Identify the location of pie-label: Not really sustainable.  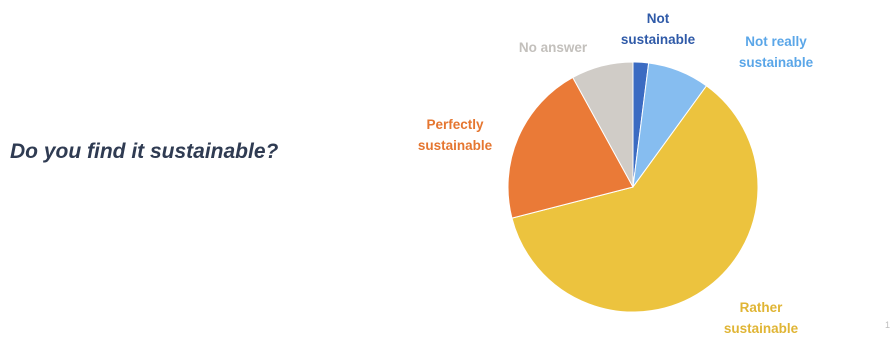
(776, 52).